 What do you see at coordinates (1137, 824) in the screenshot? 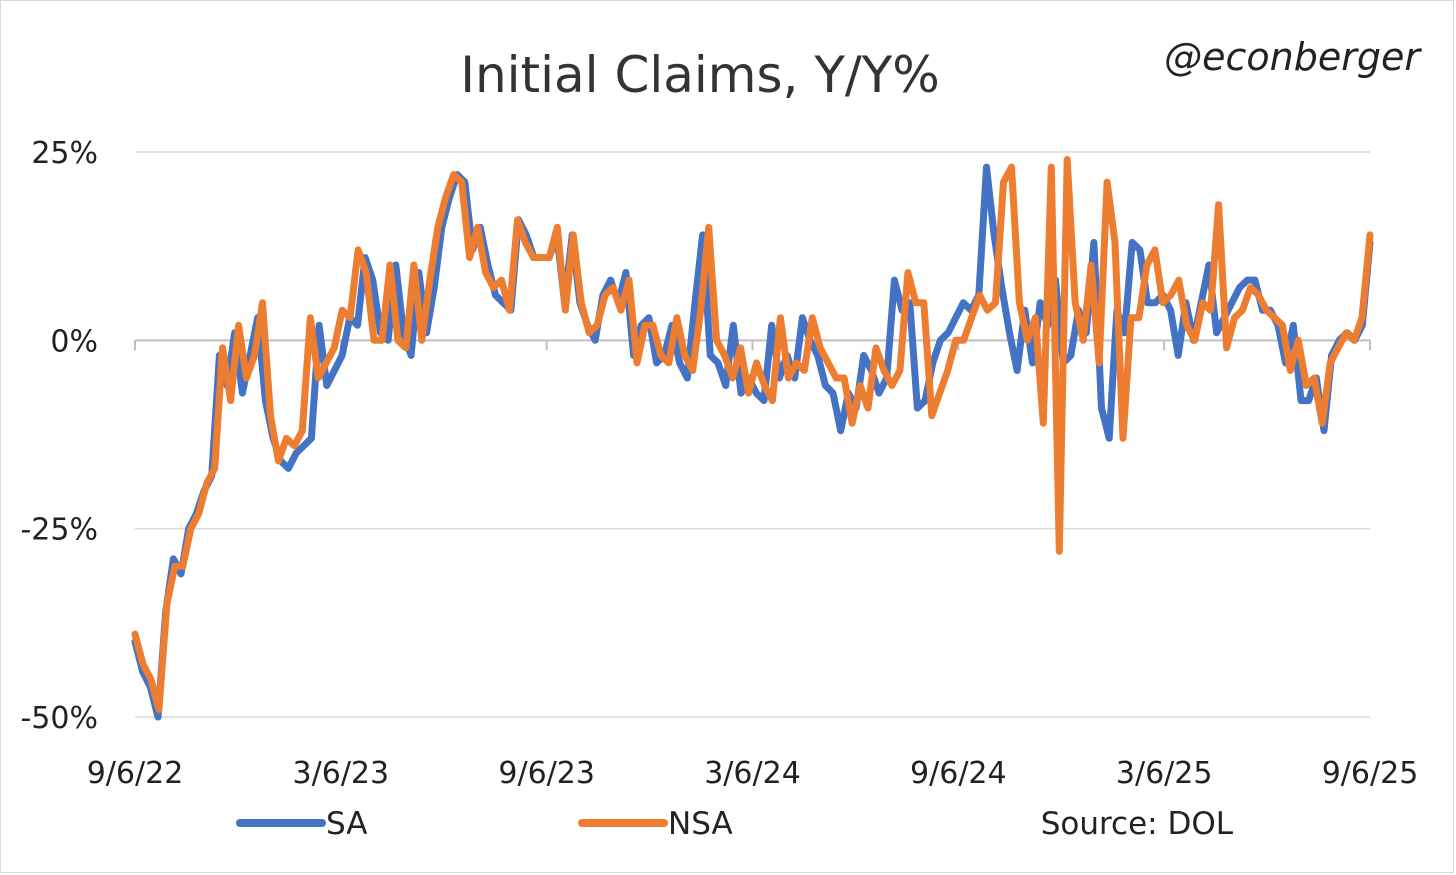
I see `source-note: Source: DOL` at bounding box center [1137, 824].